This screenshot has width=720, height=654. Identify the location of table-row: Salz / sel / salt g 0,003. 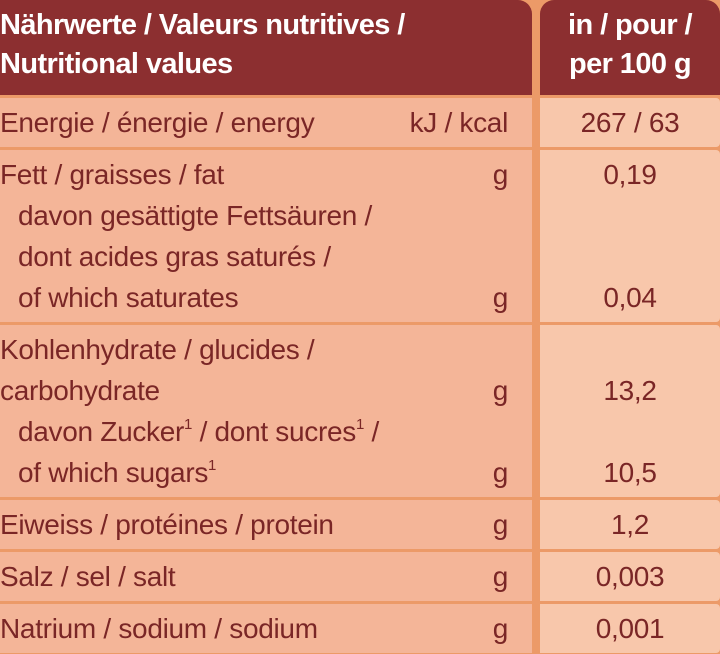
(360, 576).